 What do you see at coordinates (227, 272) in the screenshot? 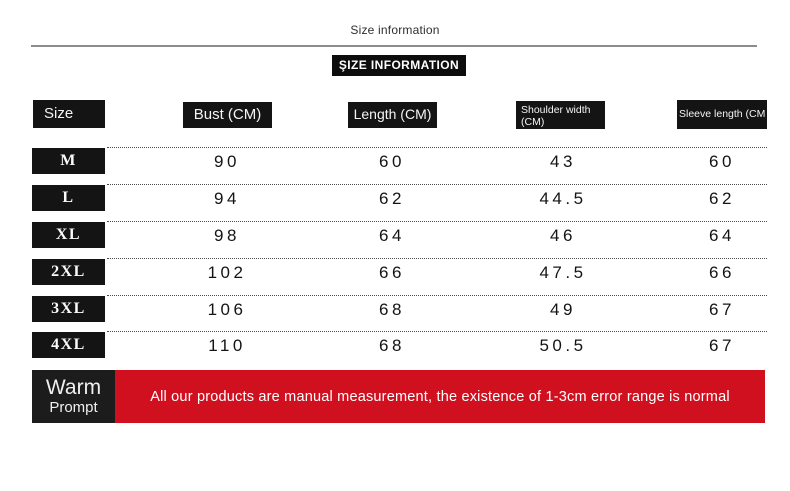
I see `bust-value: 102` at bounding box center [227, 272].